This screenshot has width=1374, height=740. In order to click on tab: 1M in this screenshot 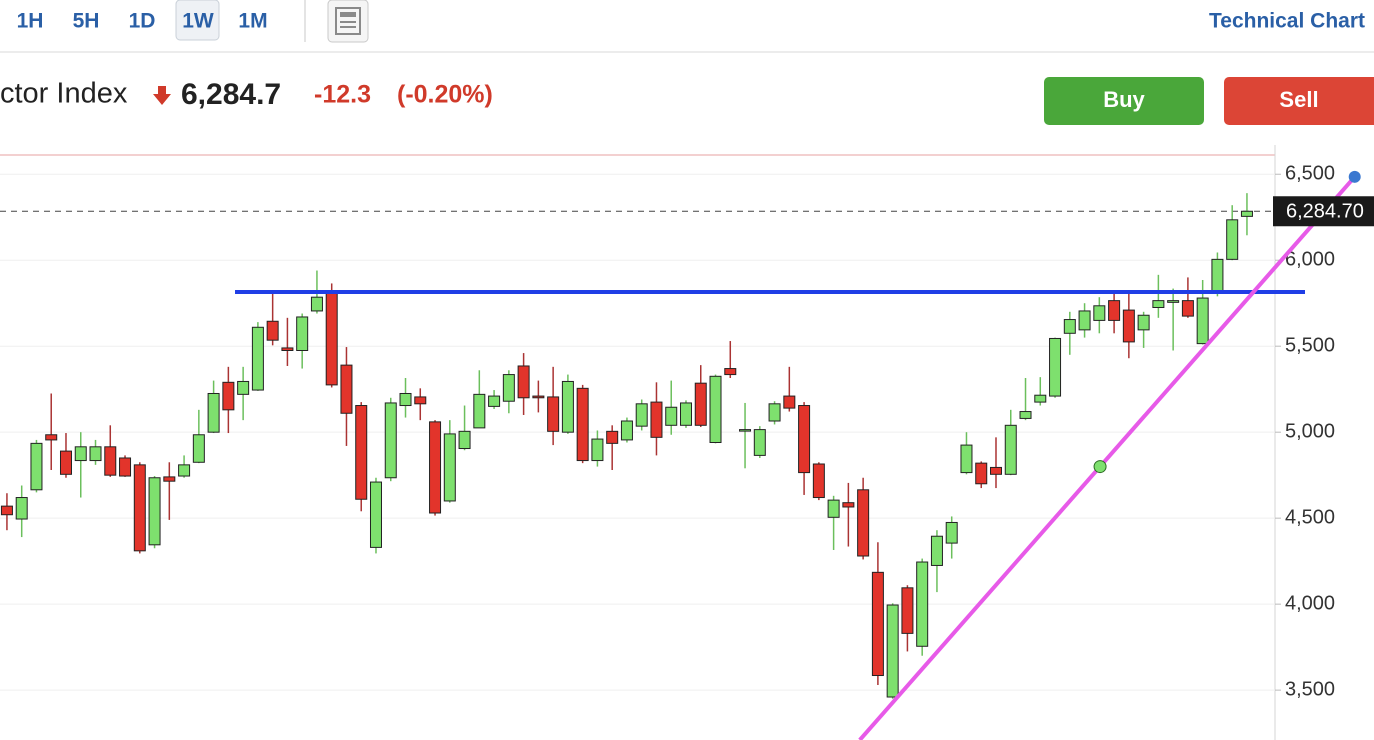, I will do `click(252, 21)`.